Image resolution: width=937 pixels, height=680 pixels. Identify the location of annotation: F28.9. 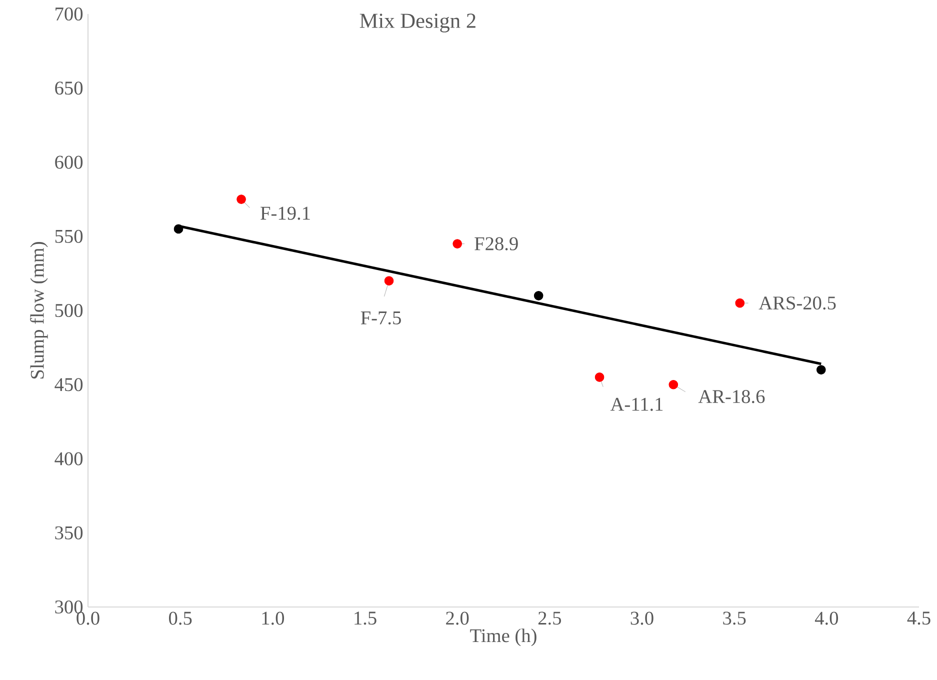
(496, 243).